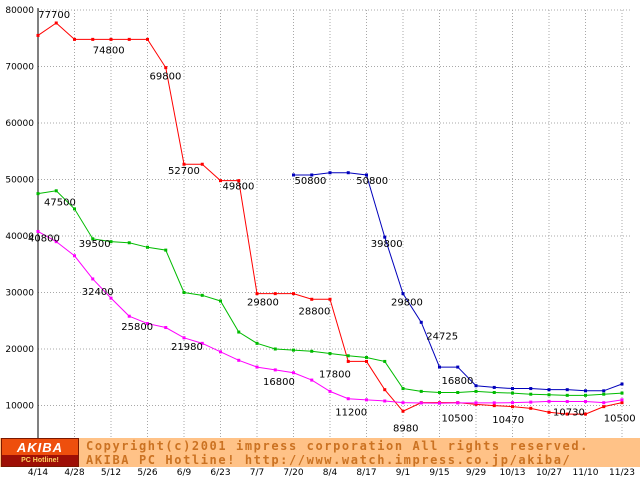  What do you see at coordinates (44, 238) in the screenshot?
I see `data-point-label: 40800` at bounding box center [44, 238].